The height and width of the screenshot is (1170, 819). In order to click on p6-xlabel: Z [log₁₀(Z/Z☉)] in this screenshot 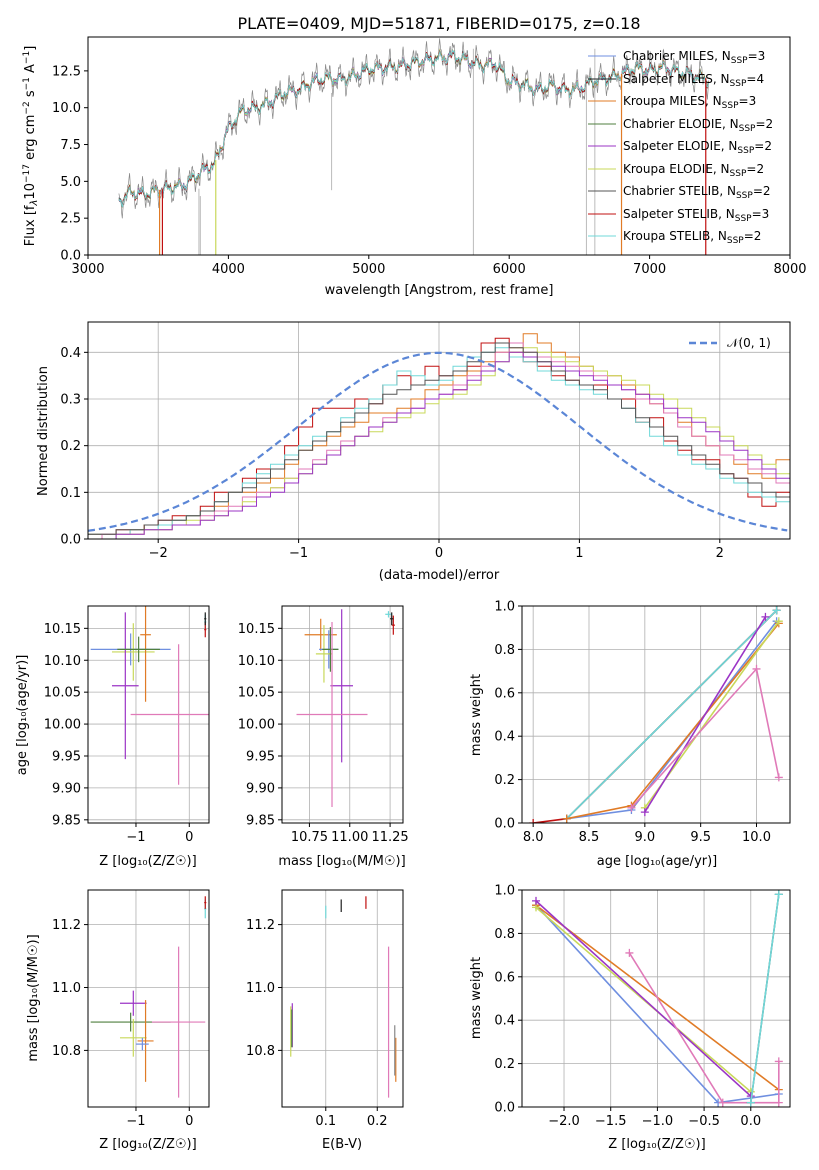, I will do `click(147, 1144)`.